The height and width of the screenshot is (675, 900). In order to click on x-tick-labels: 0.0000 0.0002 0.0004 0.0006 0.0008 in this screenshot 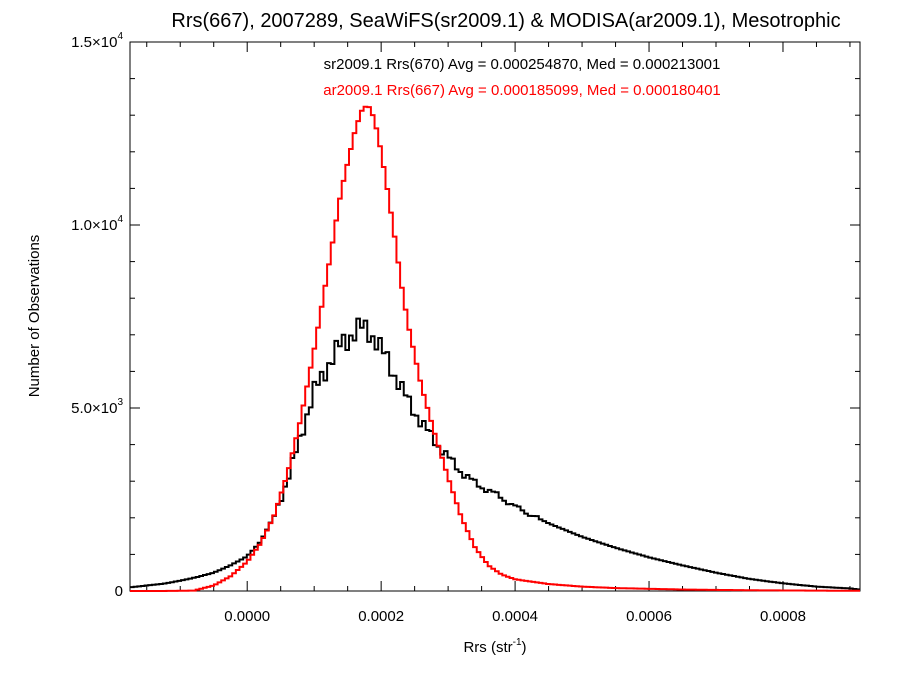, I will do `click(515, 616)`.